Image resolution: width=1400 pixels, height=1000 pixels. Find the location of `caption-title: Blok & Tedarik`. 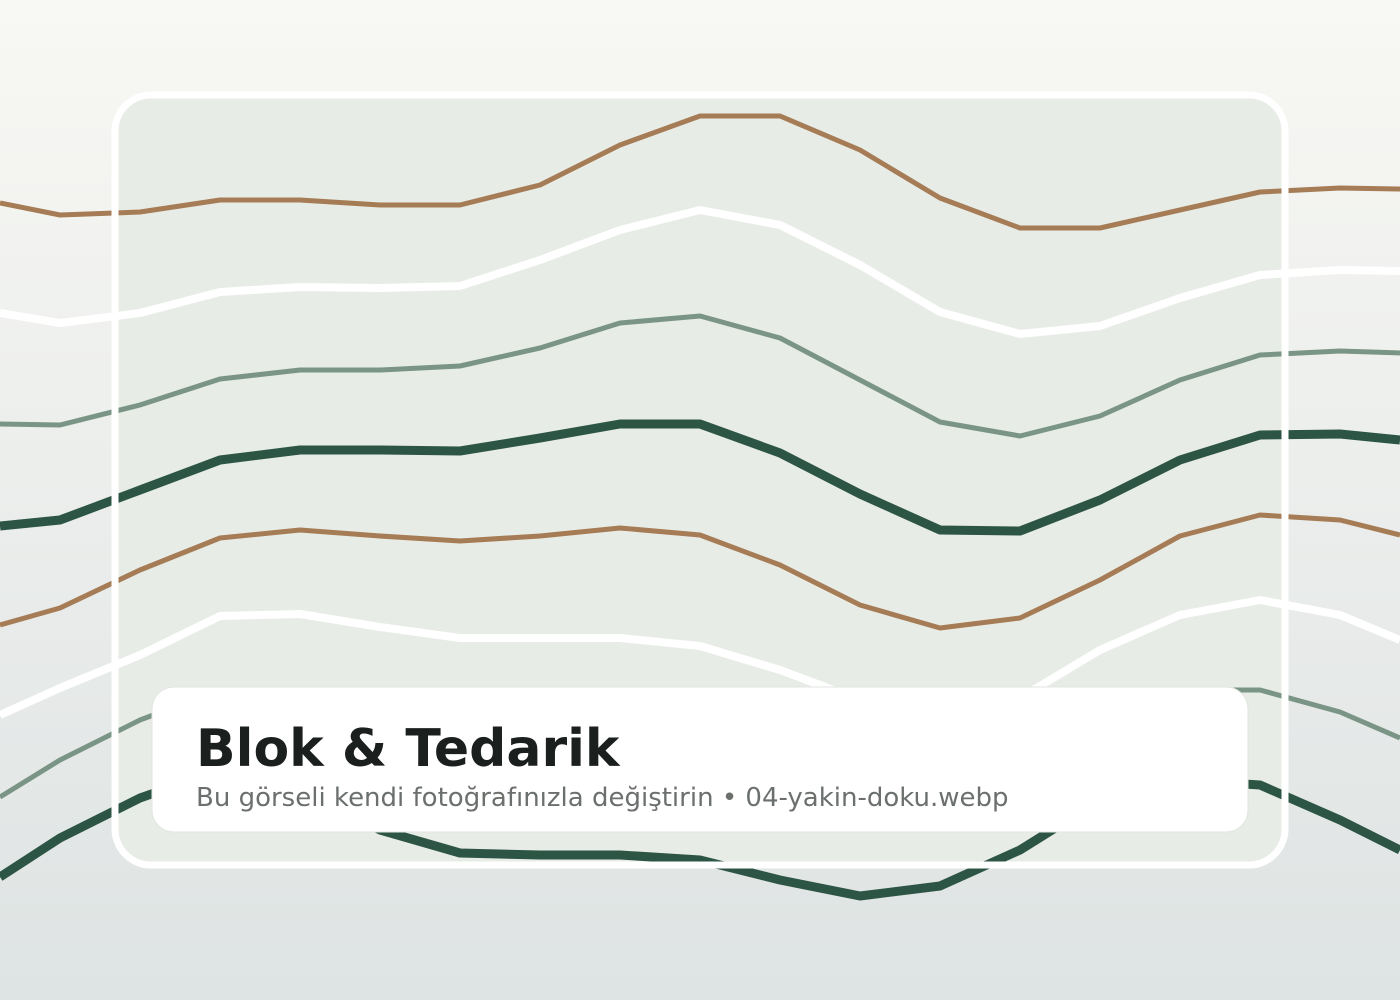

caption-title: Blok & Tedarik is located at coordinates (408, 749).